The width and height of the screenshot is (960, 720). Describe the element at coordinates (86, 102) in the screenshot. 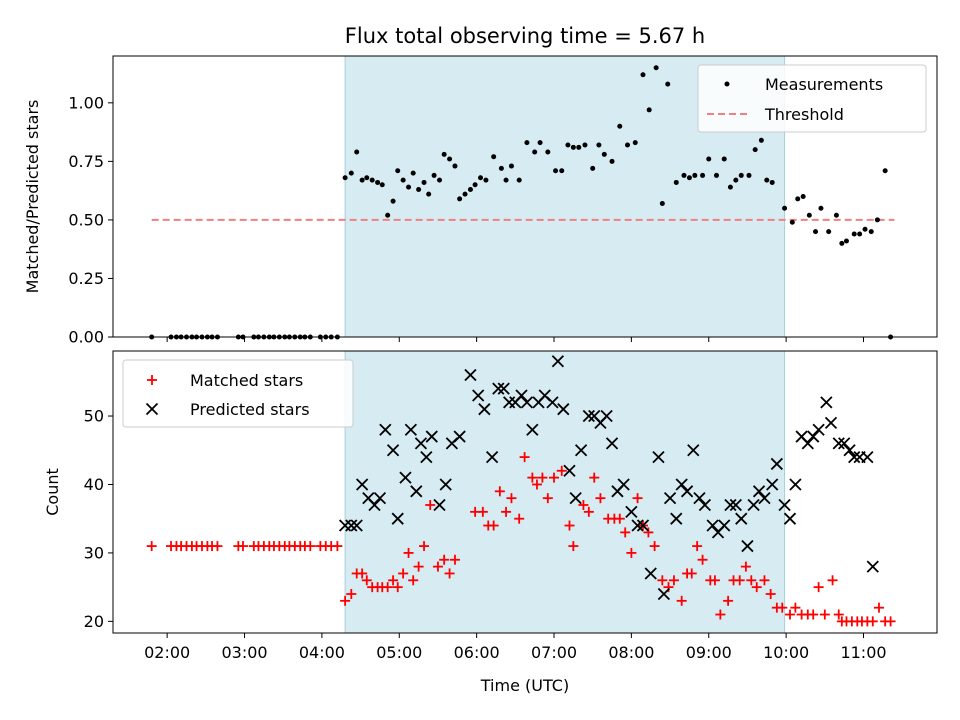

I see `y-tick-label: 1.00` at that location.